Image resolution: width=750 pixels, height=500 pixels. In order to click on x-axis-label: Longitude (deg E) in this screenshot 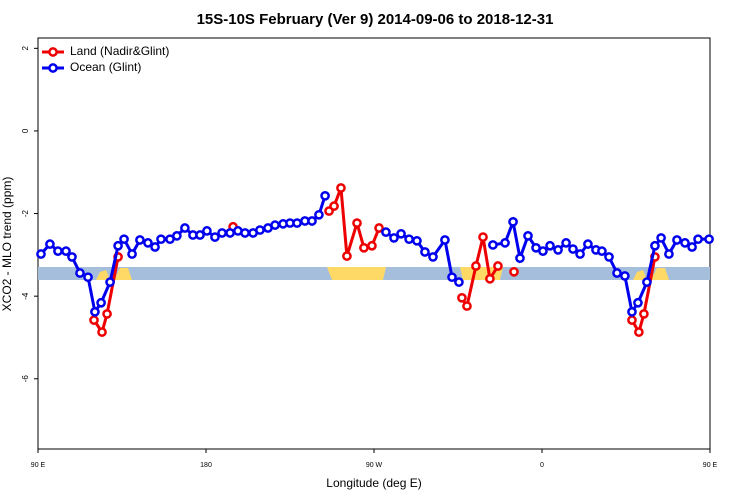, I will do `click(373, 483)`.